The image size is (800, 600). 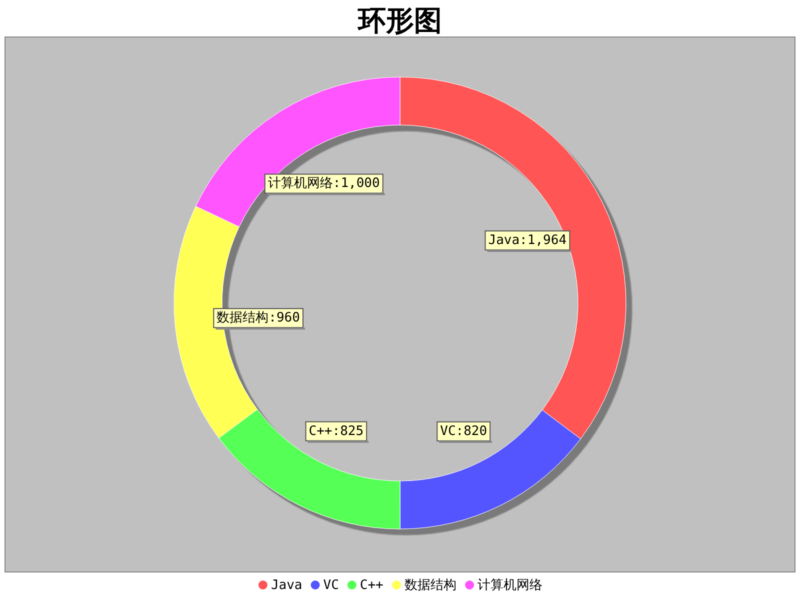 What do you see at coordinates (324, 184) in the screenshot?
I see `data-label: 计算机网络:1,000` at bounding box center [324, 184].